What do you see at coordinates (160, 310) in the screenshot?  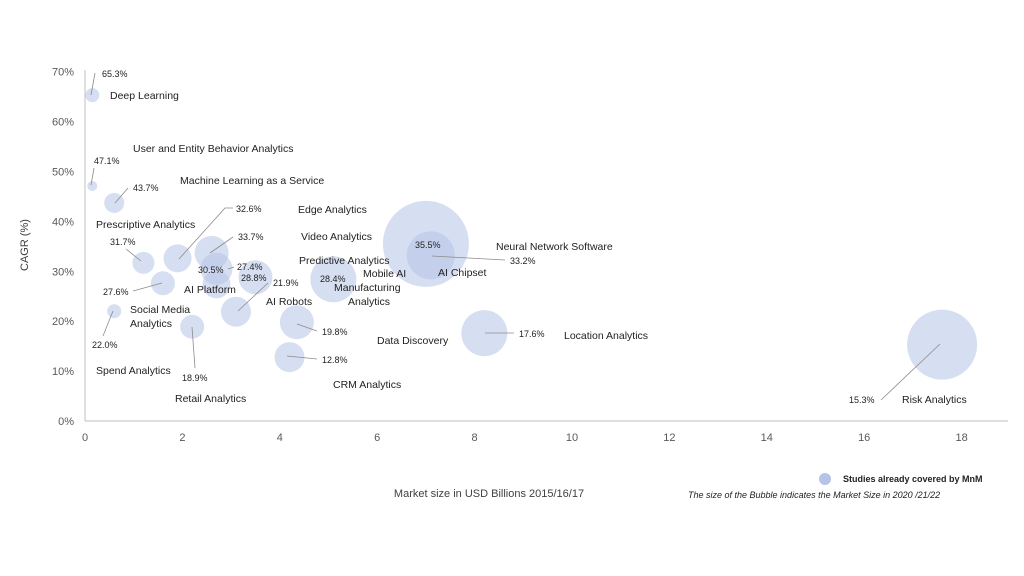 I see `bubble-name-label: Social Media` at bounding box center [160, 310].